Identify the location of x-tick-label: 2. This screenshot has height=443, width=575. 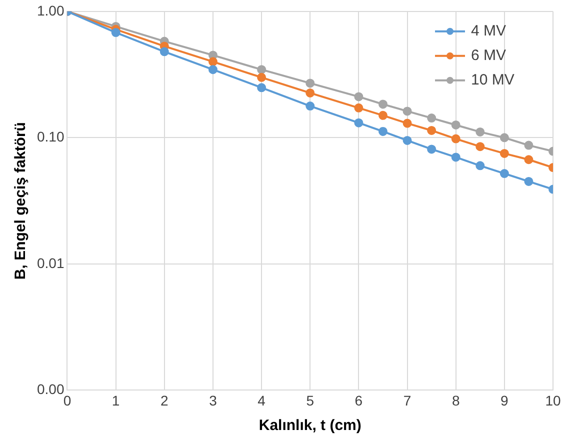
(164, 400).